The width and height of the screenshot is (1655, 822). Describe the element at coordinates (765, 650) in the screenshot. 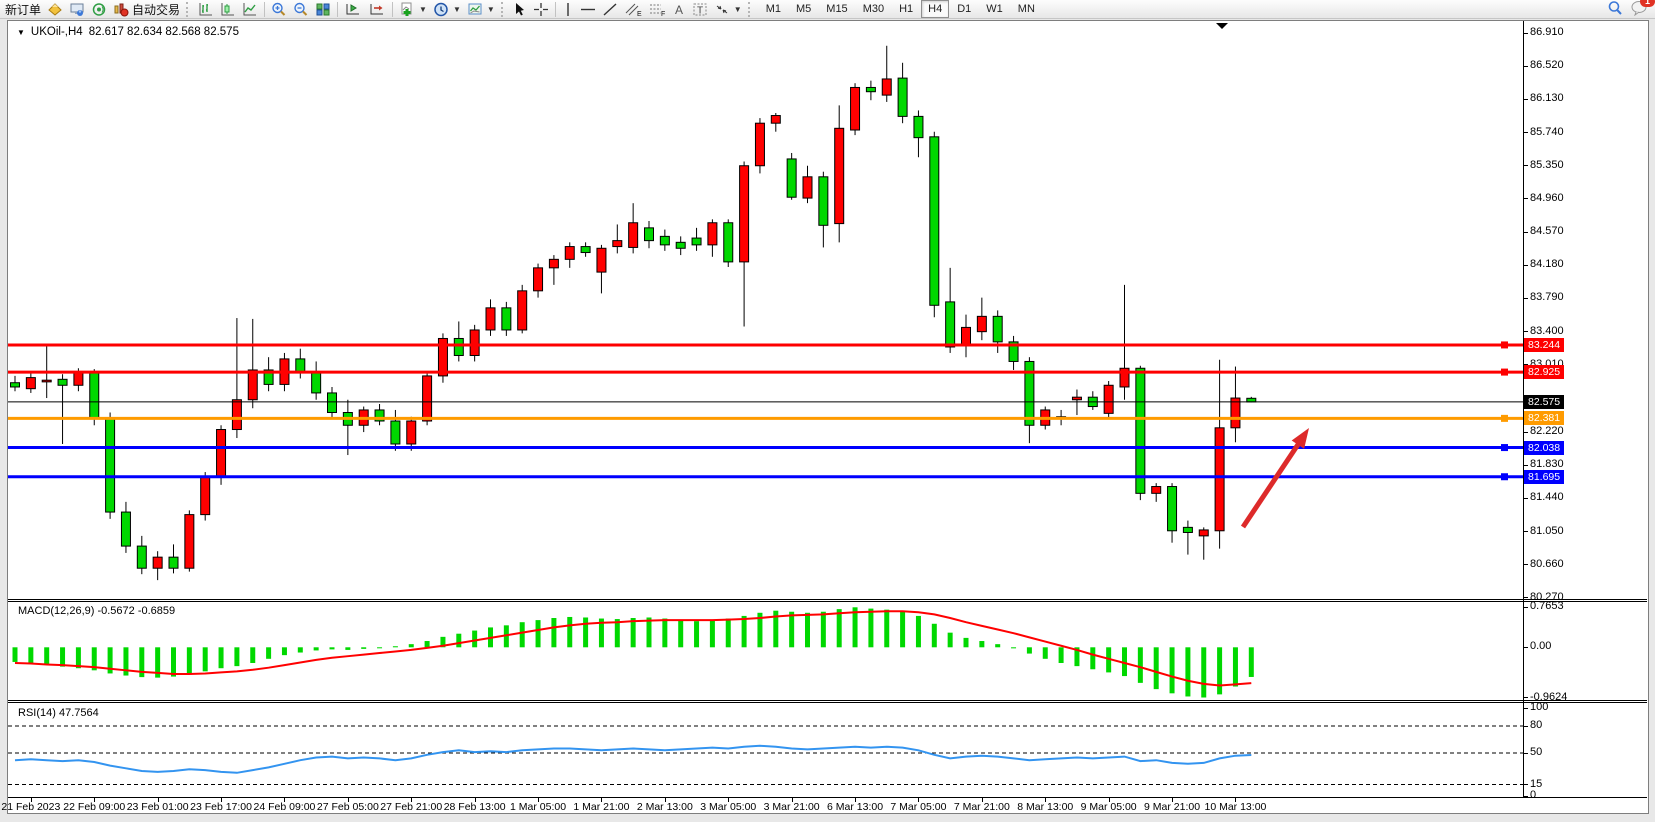

I see `macd-panel` at that location.